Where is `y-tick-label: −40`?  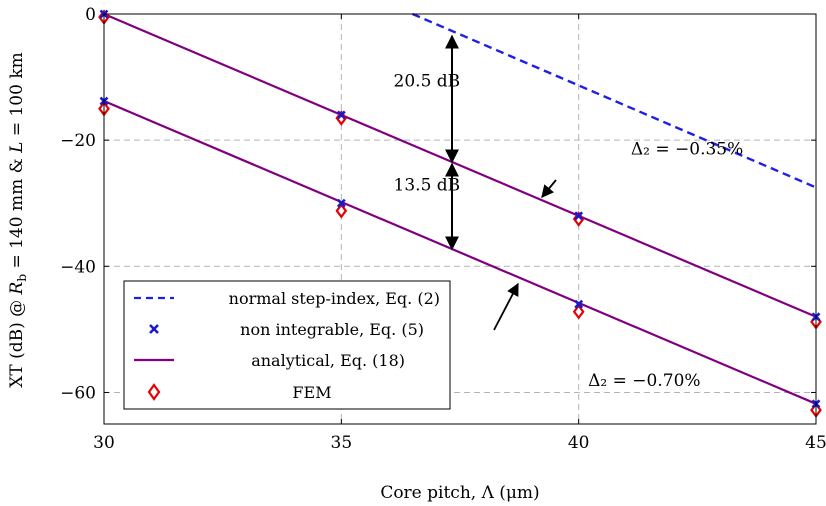 y-tick-label: −40 is located at coordinates (78, 267).